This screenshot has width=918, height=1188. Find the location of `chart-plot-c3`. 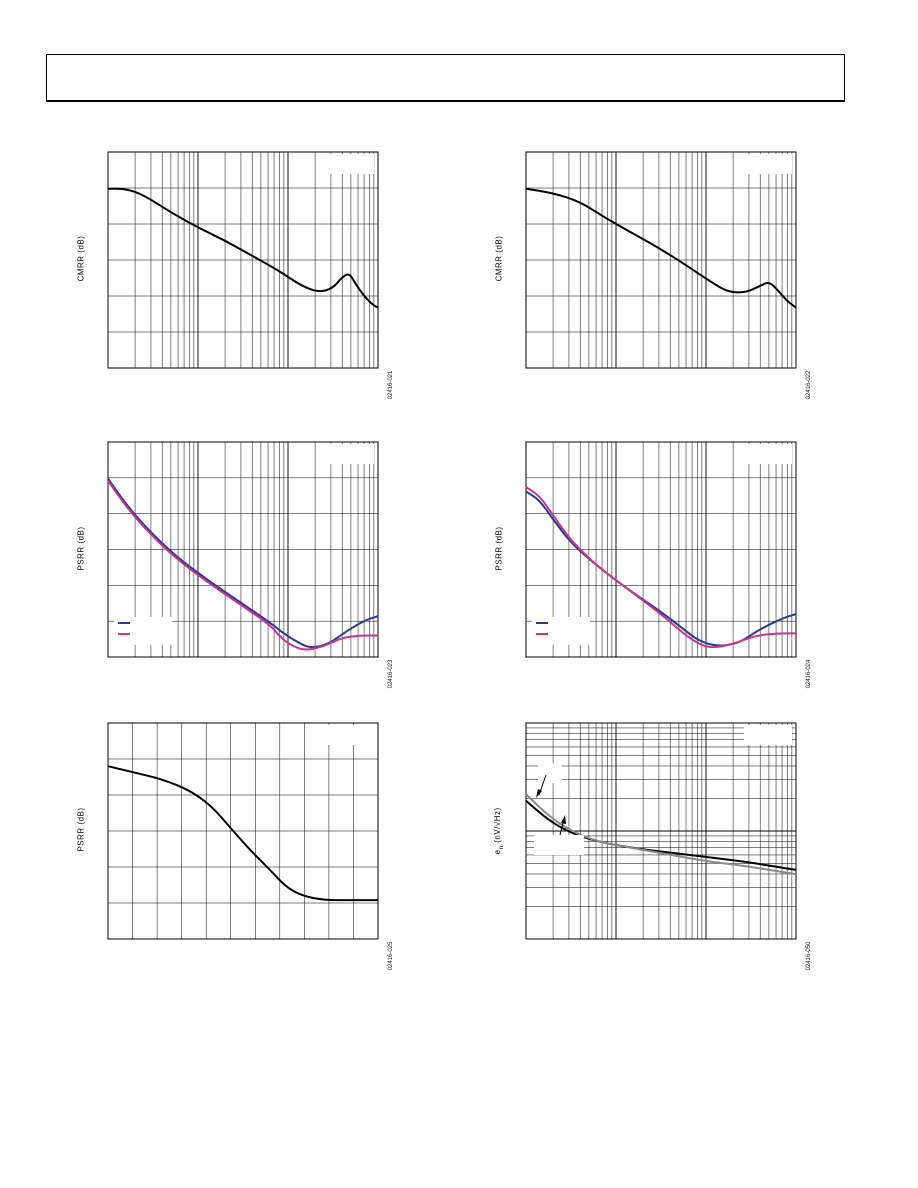

chart-plot-c3 is located at coordinates (243, 549).